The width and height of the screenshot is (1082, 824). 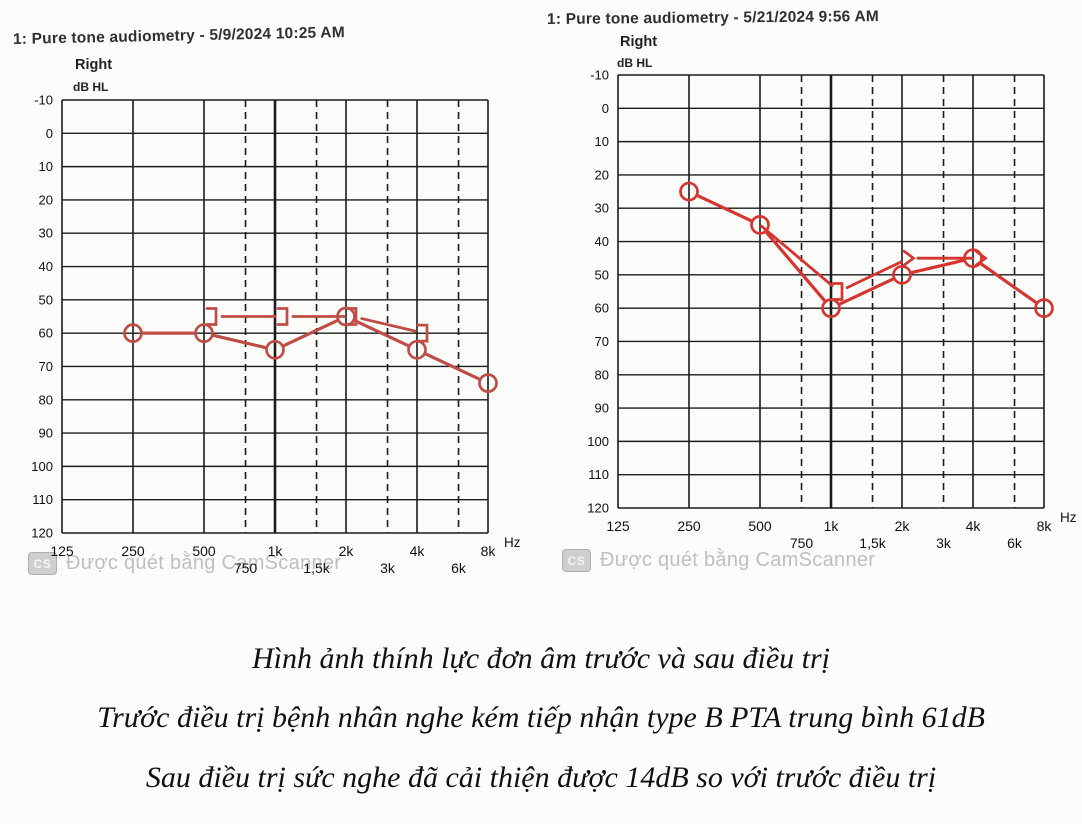 I want to click on audiogram-before-unit-label: dB HL, so click(x=91, y=87).